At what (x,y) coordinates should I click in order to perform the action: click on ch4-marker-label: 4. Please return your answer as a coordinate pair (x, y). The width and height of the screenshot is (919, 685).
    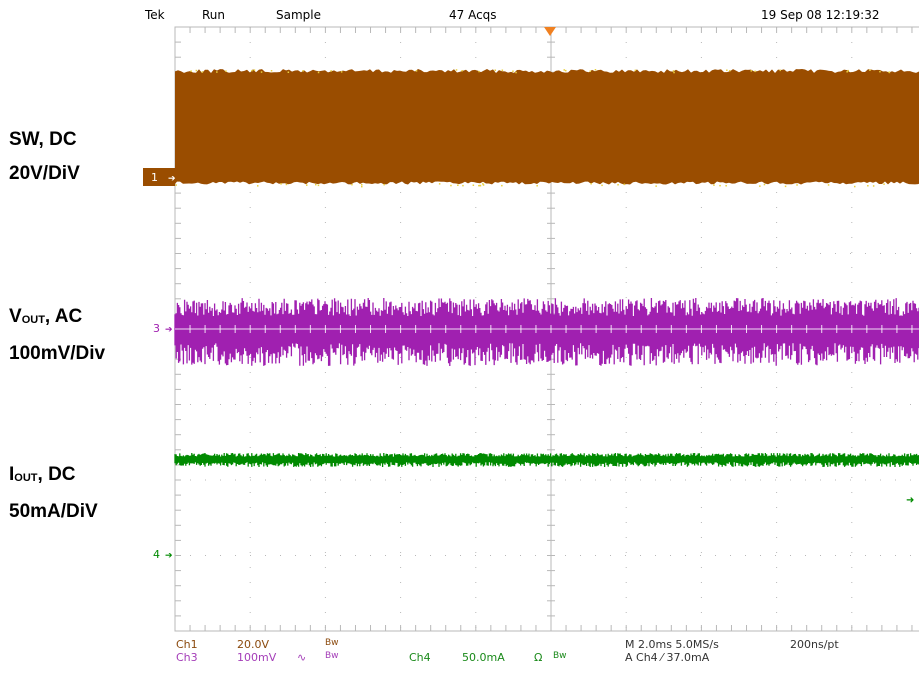
    Looking at the image, I should click on (156, 554).